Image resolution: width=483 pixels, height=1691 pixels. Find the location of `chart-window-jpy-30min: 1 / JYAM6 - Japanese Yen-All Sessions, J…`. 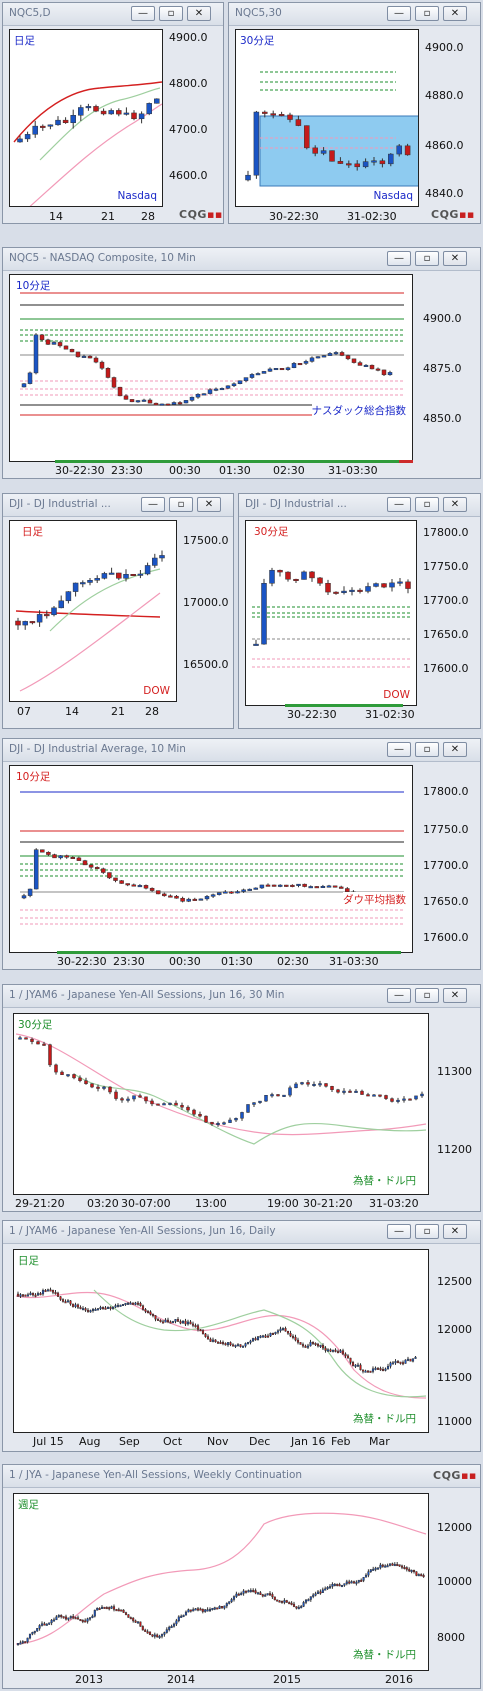

chart-window-jpy-30min: 1 / JYAM6 - Japanese Yen-All Sessions, J… is located at coordinates (241, 1098).